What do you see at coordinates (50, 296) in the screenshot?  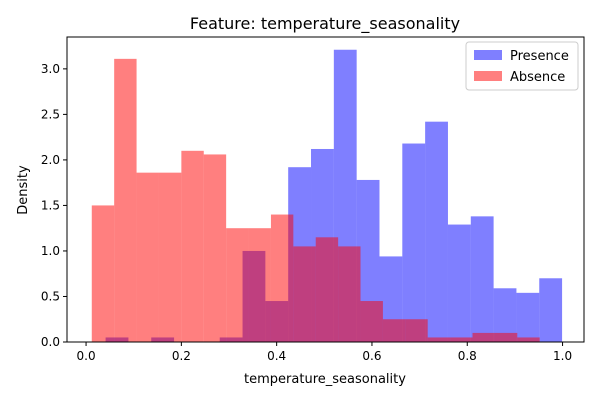 I see `y-tick-label: 0.5` at bounding box center [50, 296].